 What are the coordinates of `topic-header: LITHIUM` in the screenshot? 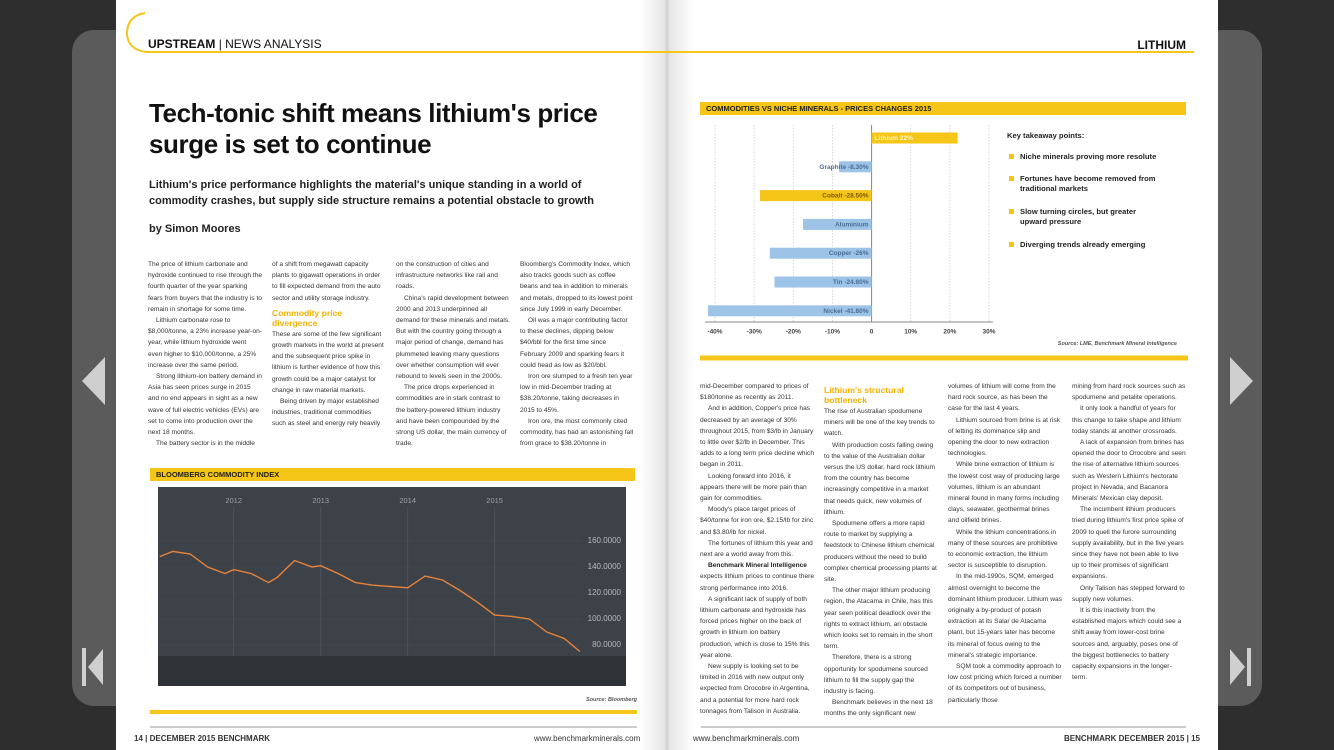 It's located at (1161, 45).